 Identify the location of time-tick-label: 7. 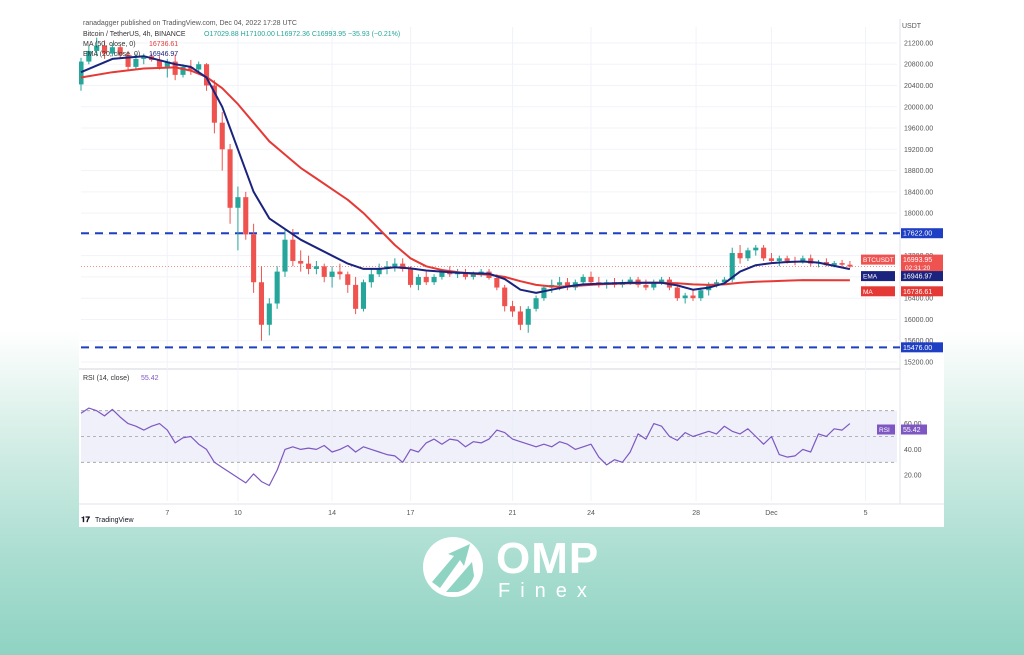
(167, 513).